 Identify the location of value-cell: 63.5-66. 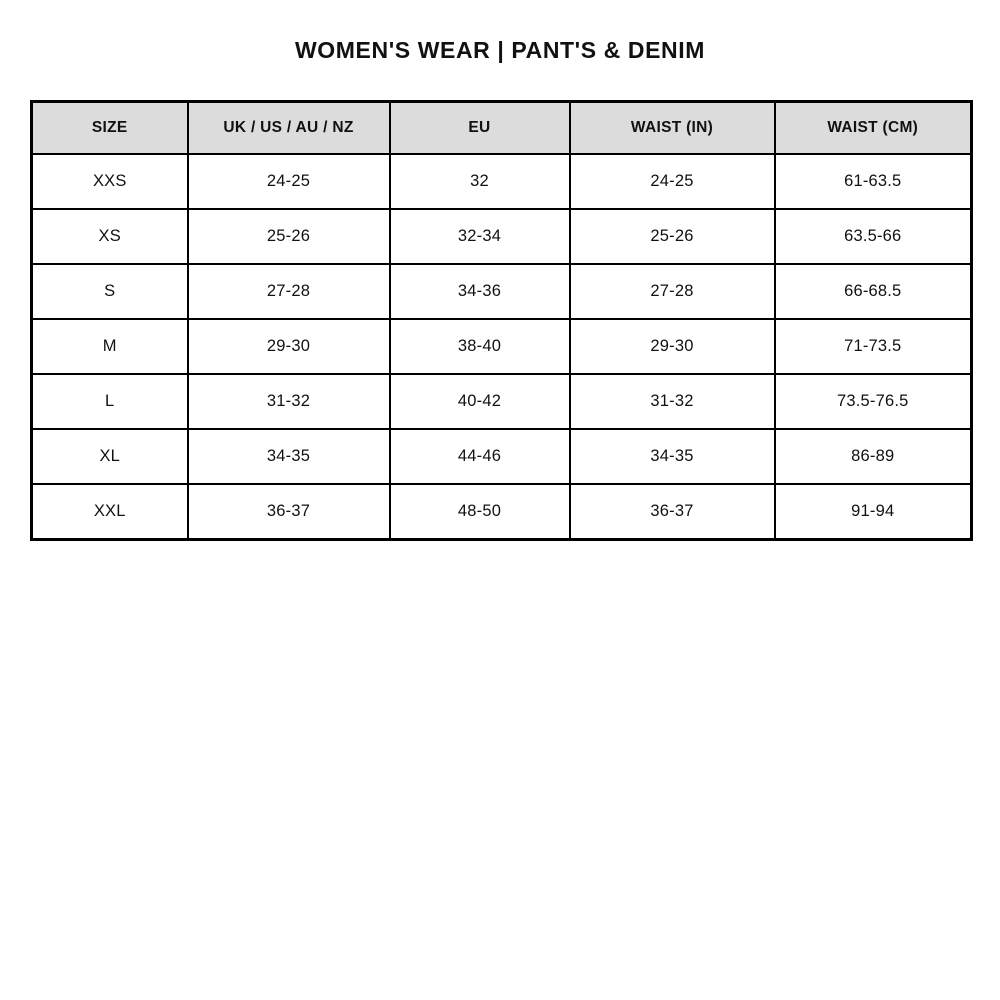
(873, 236).